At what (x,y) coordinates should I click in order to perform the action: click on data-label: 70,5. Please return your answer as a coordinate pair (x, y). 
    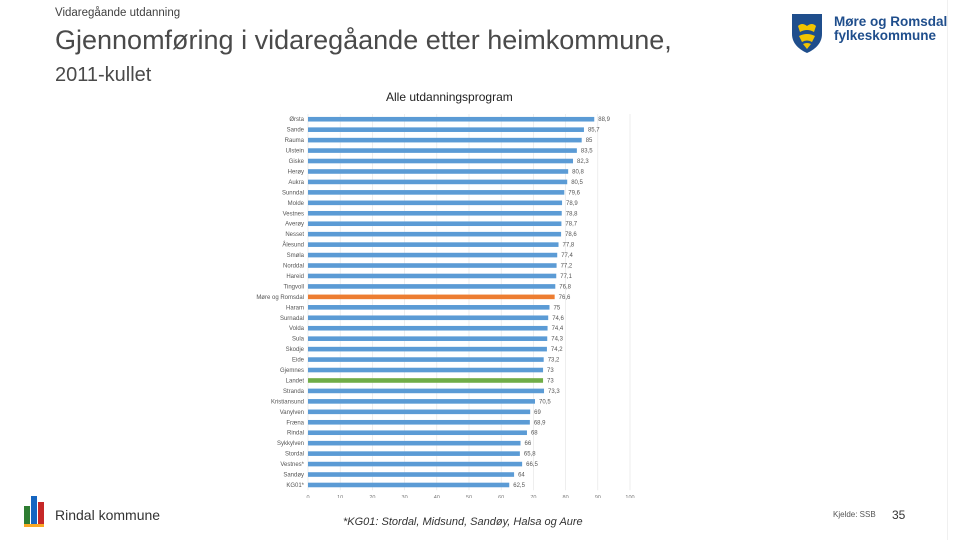
    Looking at the image, I should click on (545, 402).